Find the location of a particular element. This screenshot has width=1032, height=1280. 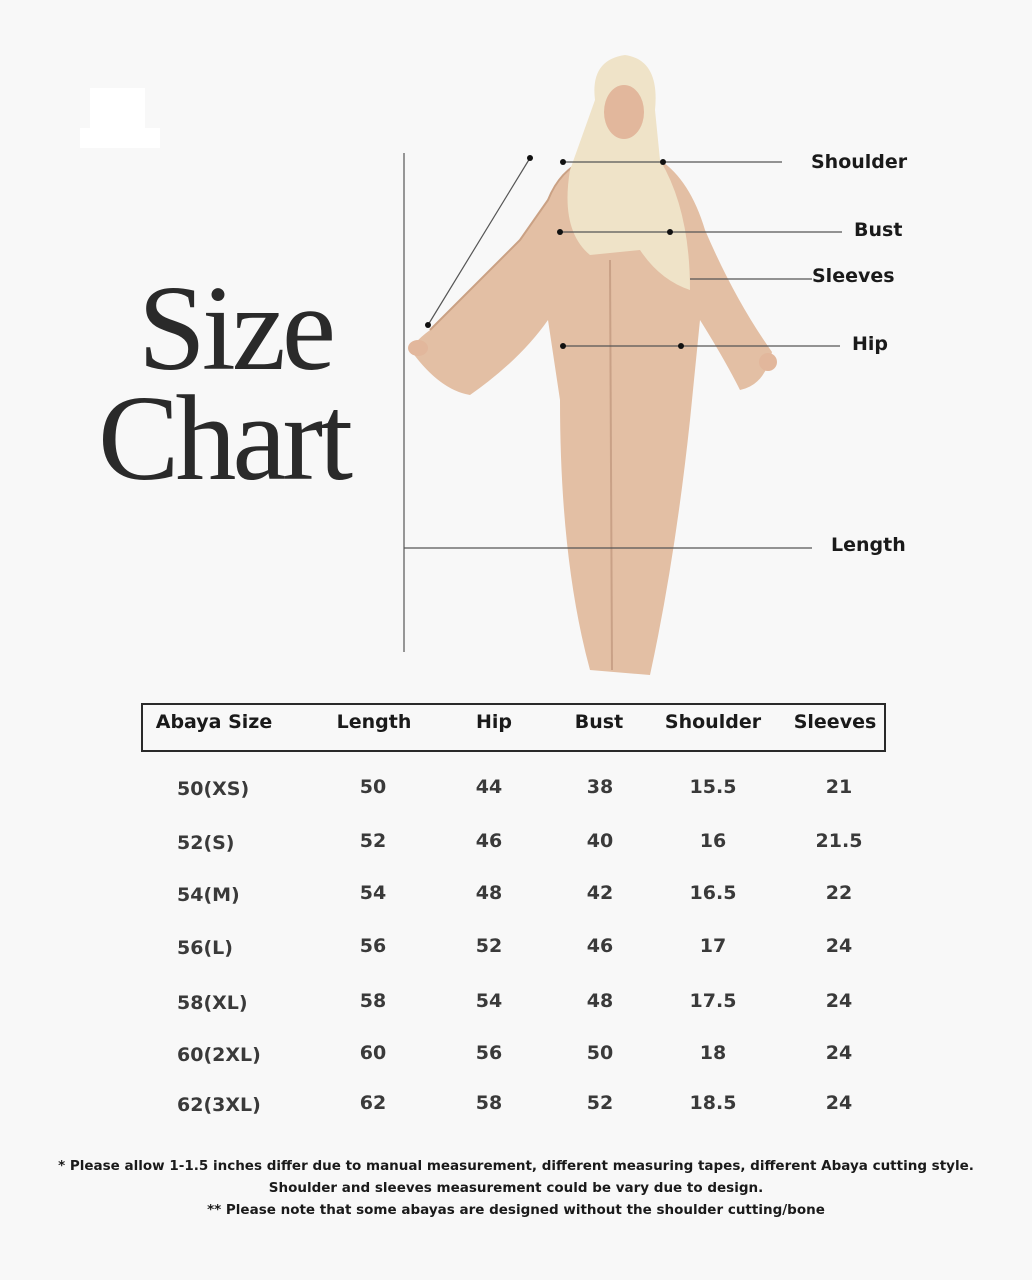

label-length: Length is located at coordinates (868, 545).